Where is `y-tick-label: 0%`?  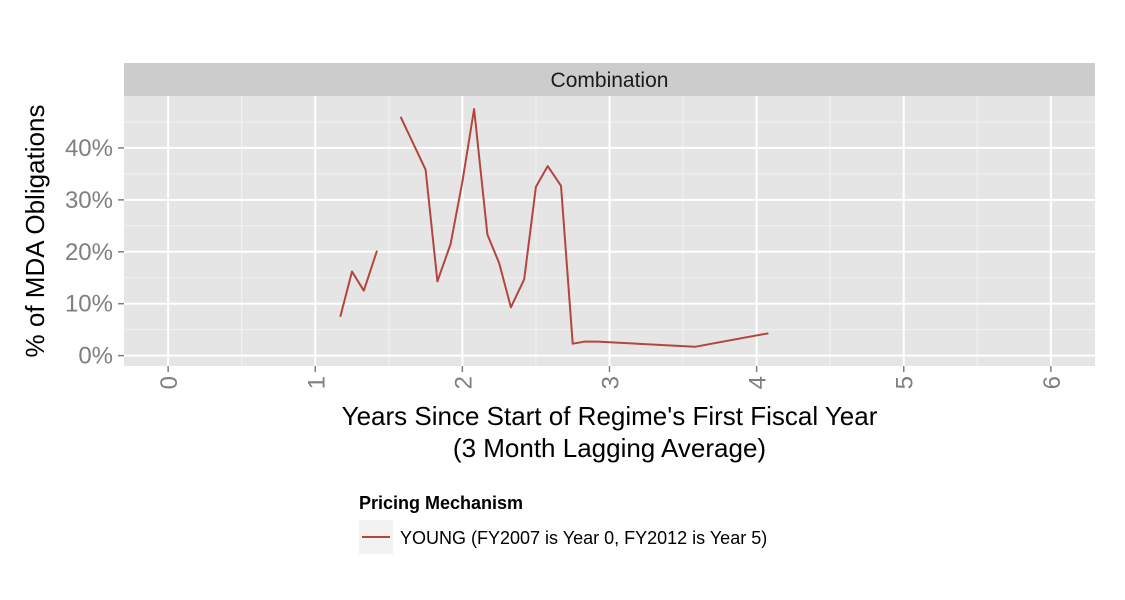 y-tick-label: 0% is located at coordinates (95, 356).